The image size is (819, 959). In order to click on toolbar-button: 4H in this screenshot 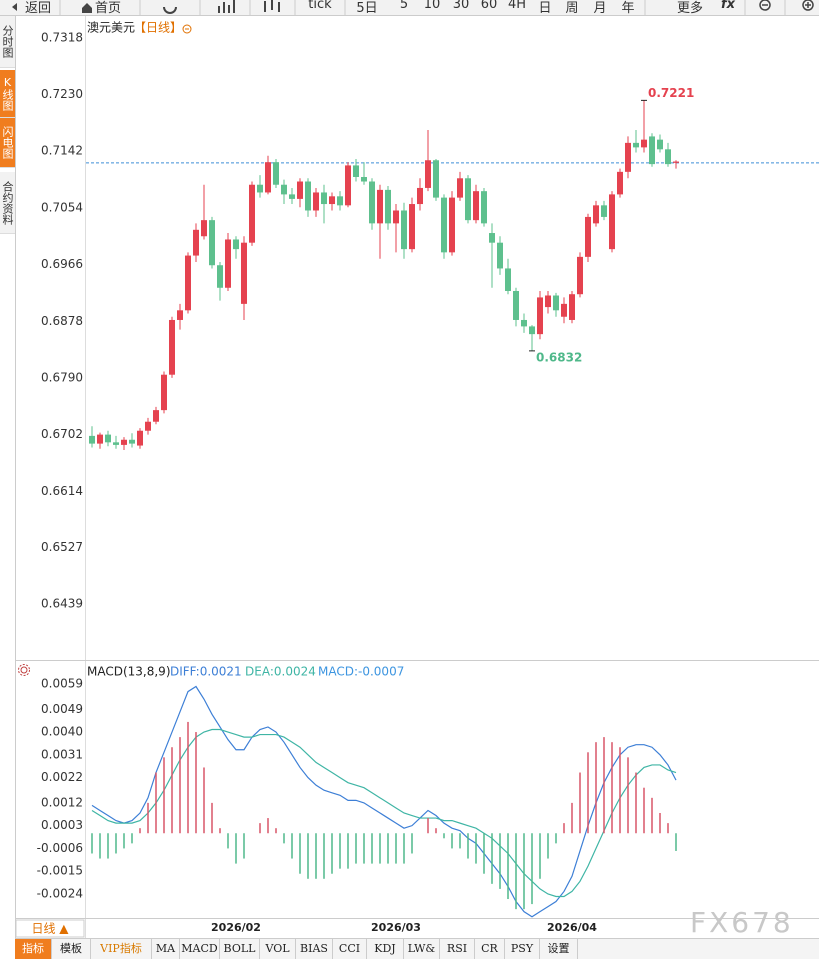, I will do `click(517, 6)`.